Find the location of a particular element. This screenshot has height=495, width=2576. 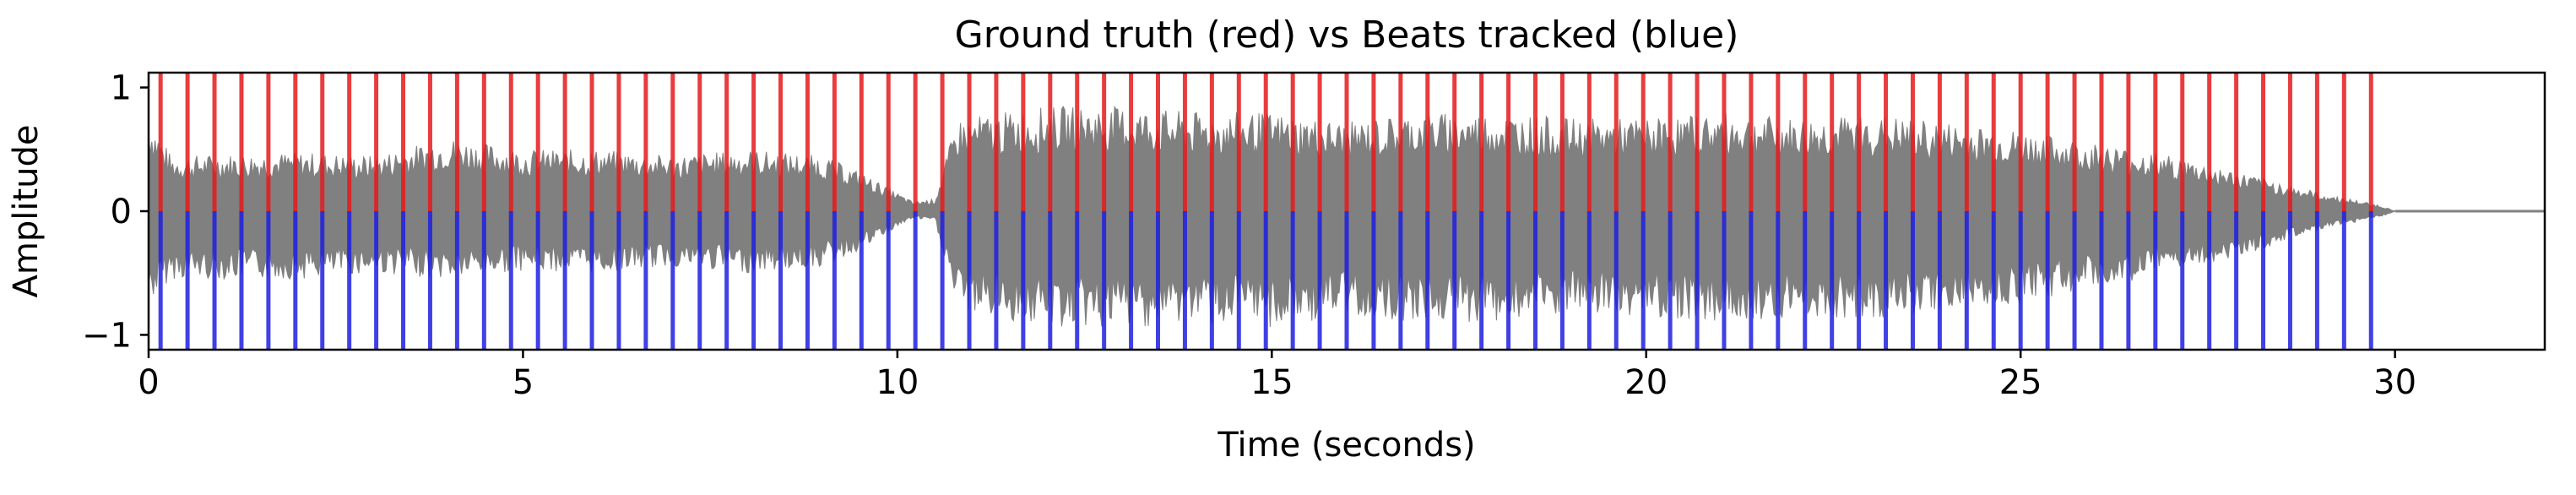

y-tick-label: −1 is located at coordinates (107, 336).